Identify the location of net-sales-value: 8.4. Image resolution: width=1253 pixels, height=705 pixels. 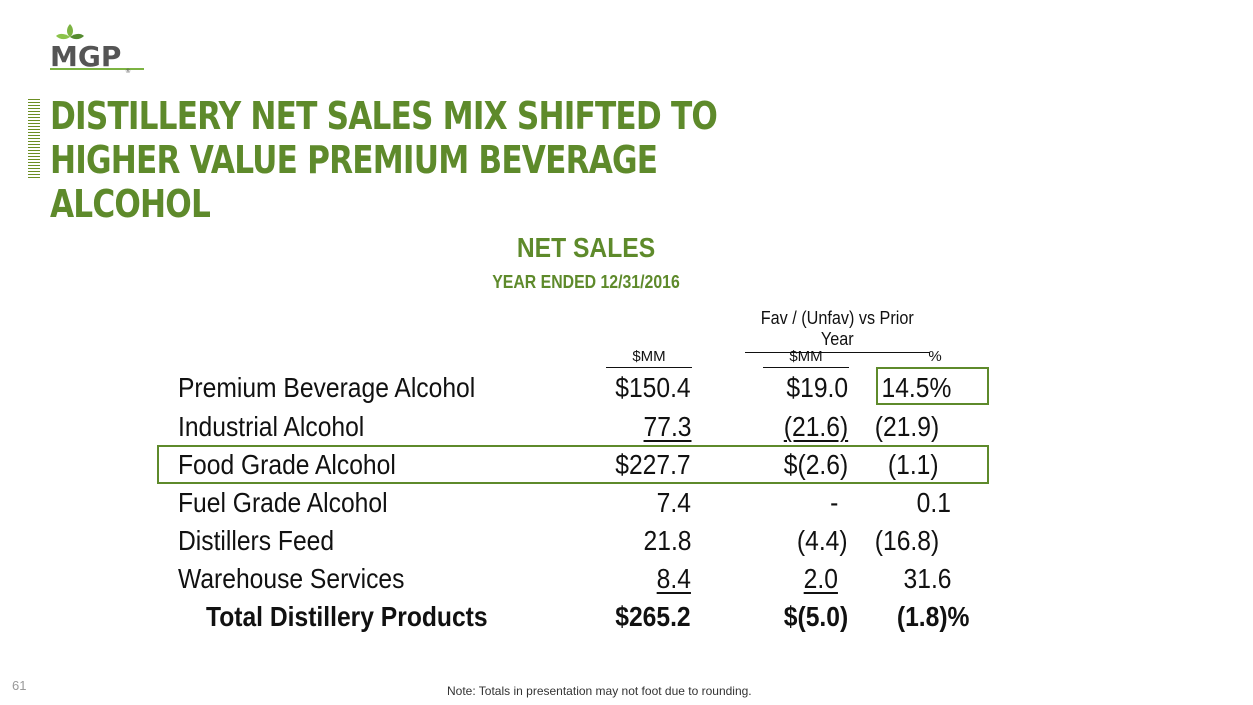
(673, 578).